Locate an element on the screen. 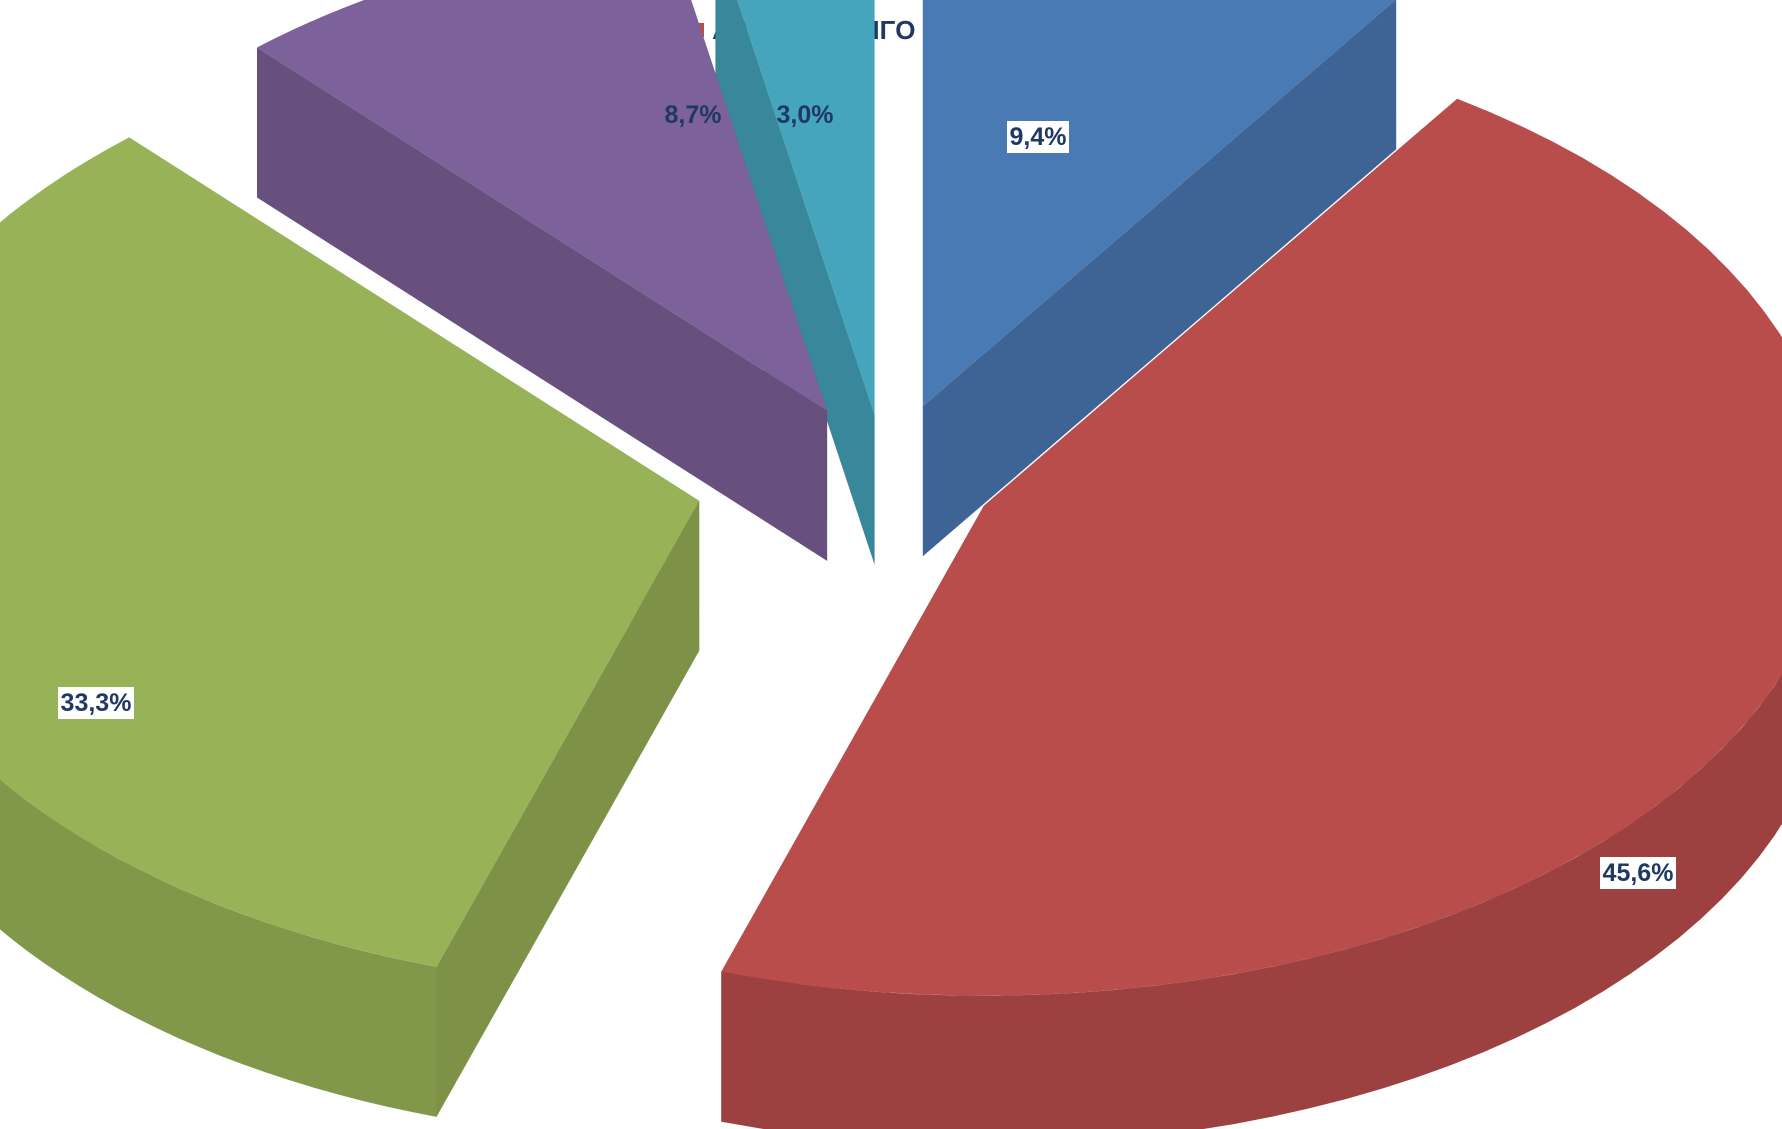 Image resolution: width=1782 pixels, height=1129 pixels. data-label: 45,6% is located at coordinates (1638, 873).